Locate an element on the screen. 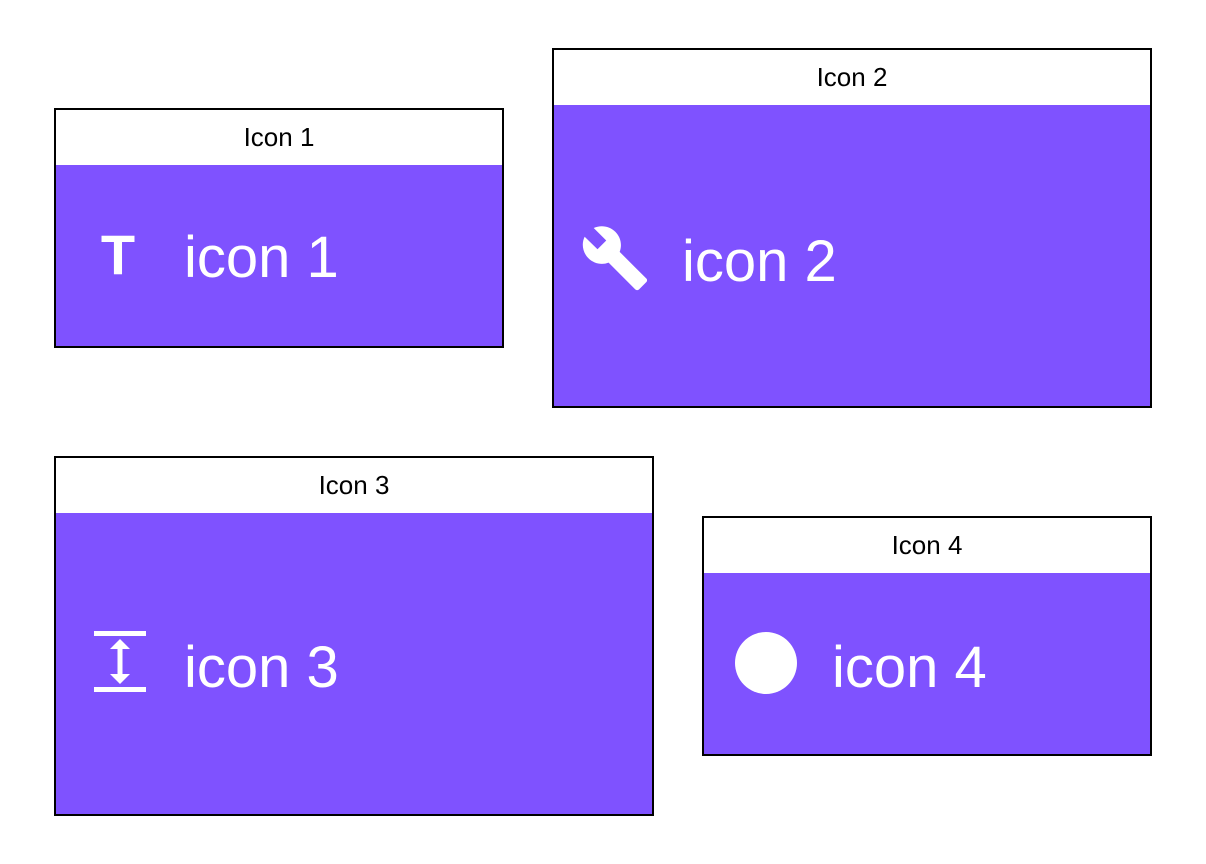  card-title-4: Icon 4 is located at coordinates (927, 545).